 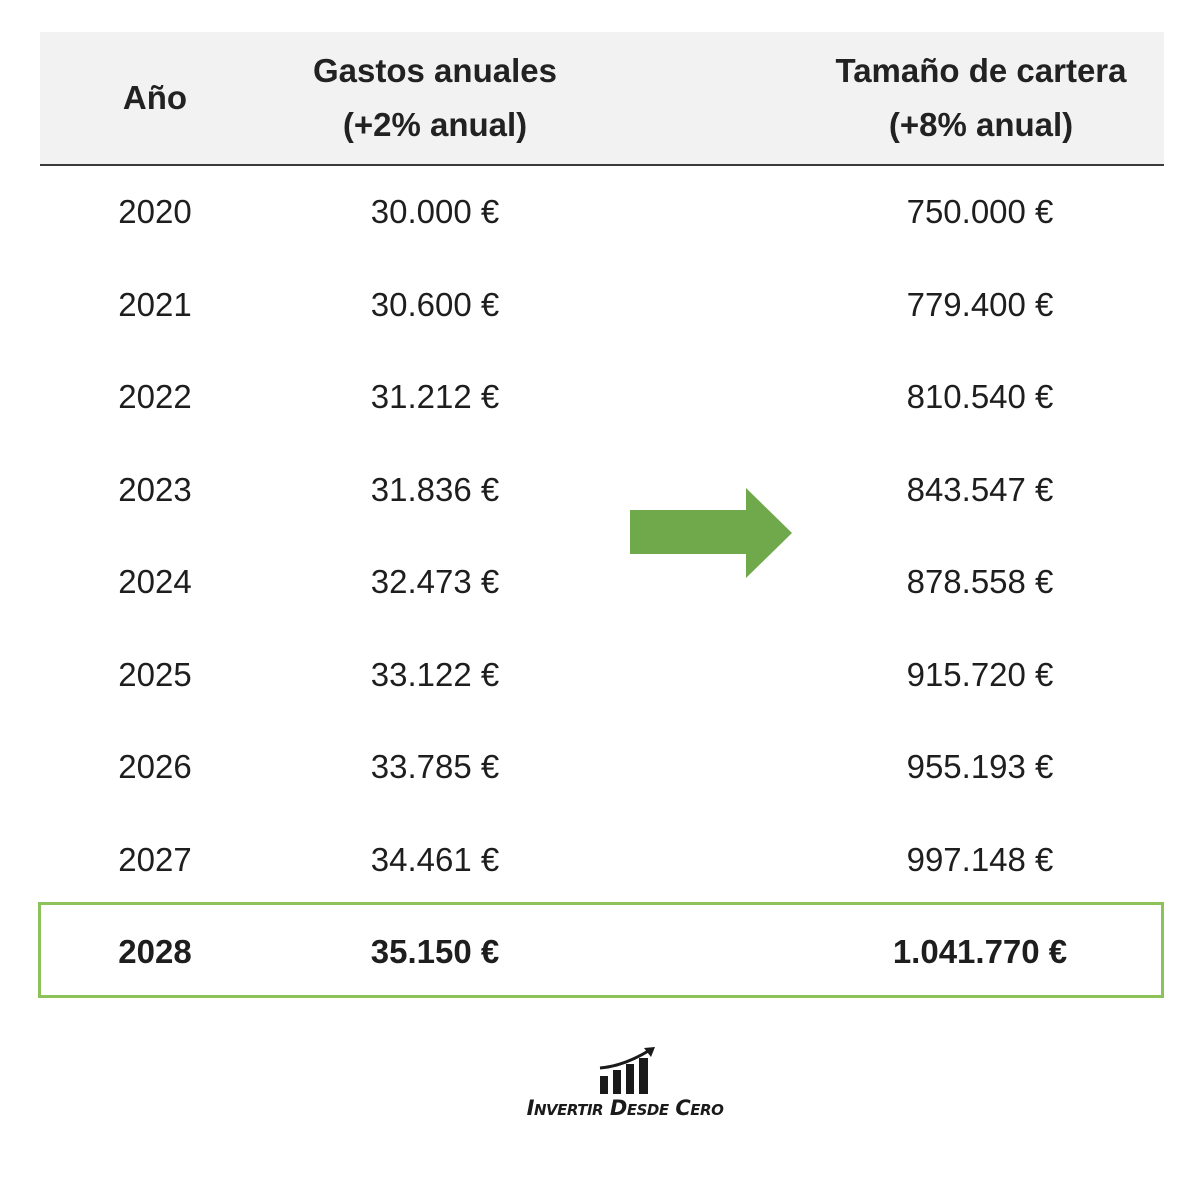 What do you see at coordinates (980, 582) in the screenshot?
I see `cell-portfolio: 878.558 €` at bounding box center [980, 582].